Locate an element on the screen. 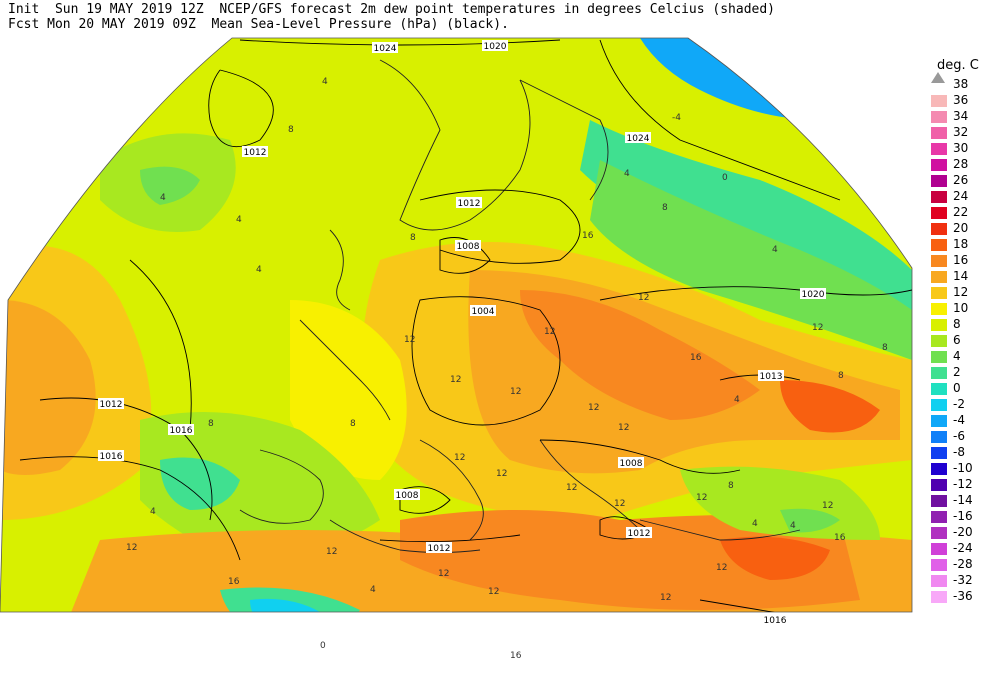 This screenshot has height=680, width=1000. svg-text: 1024 is located at coordinates (385, 49).